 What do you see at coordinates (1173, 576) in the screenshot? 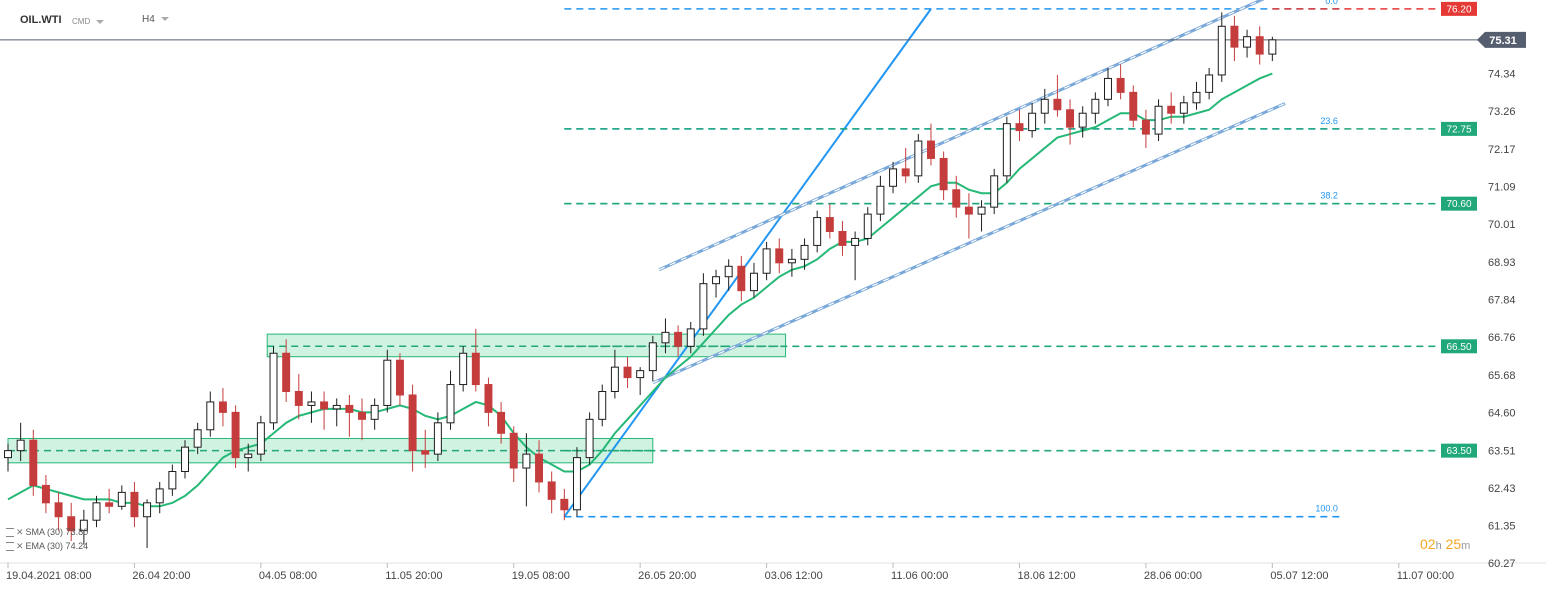
I see `x-tick-label: 28.06 00:00` at bounding box center [1173, 576].